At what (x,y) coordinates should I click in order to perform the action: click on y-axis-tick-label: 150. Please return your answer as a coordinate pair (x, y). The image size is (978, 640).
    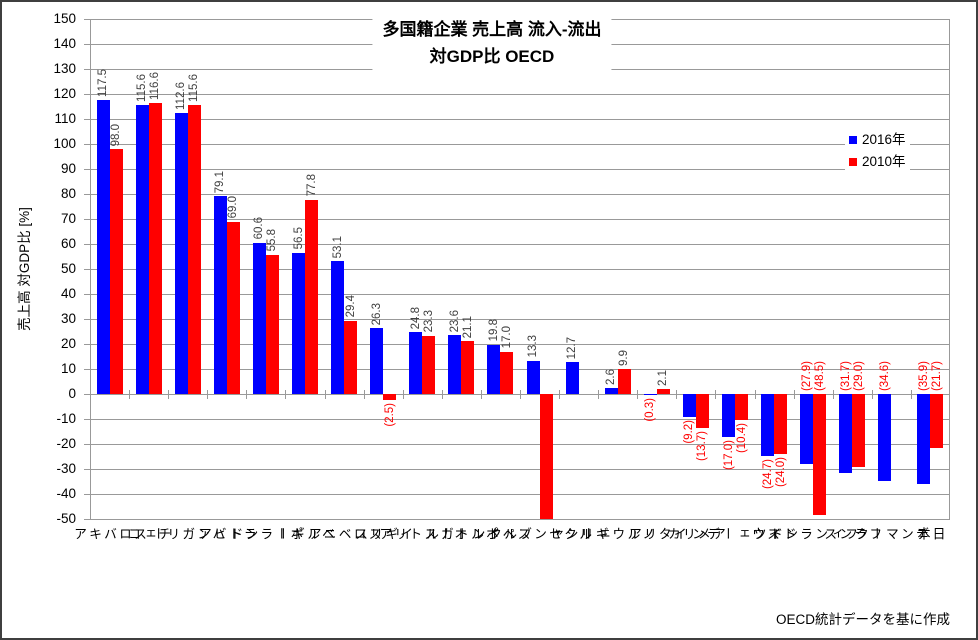
    Looking at the image, I should click on (64, 18).